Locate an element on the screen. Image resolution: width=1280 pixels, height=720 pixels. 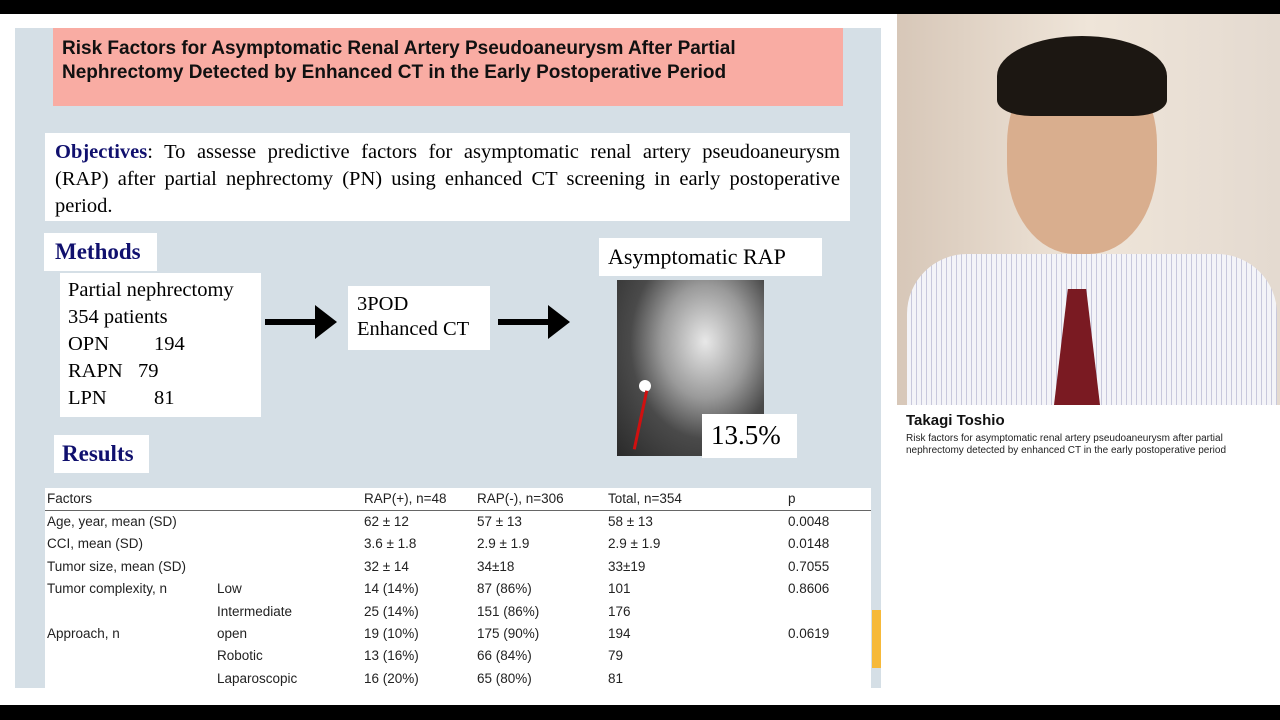
table-cell: CCI, mean (SD) is located at coordinates (95, 544).